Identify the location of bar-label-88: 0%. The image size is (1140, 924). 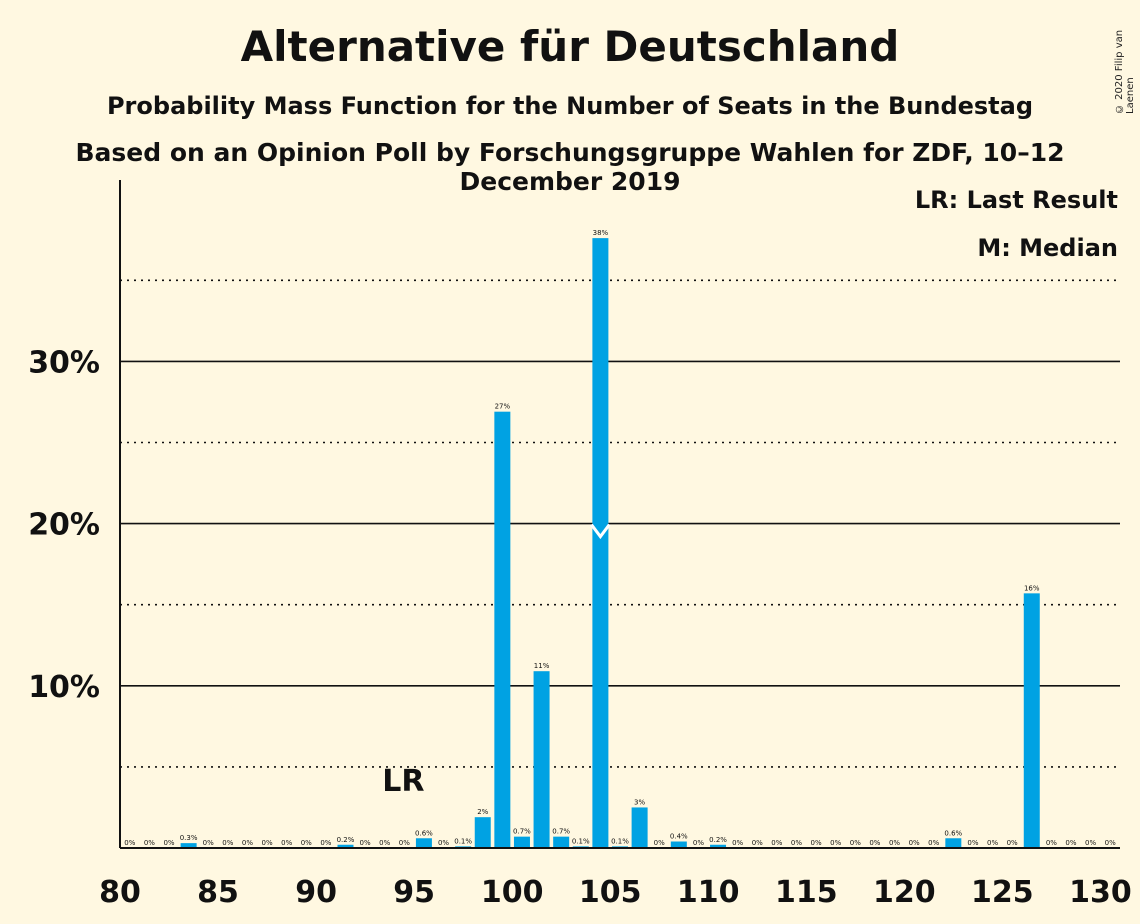
(286, 843).